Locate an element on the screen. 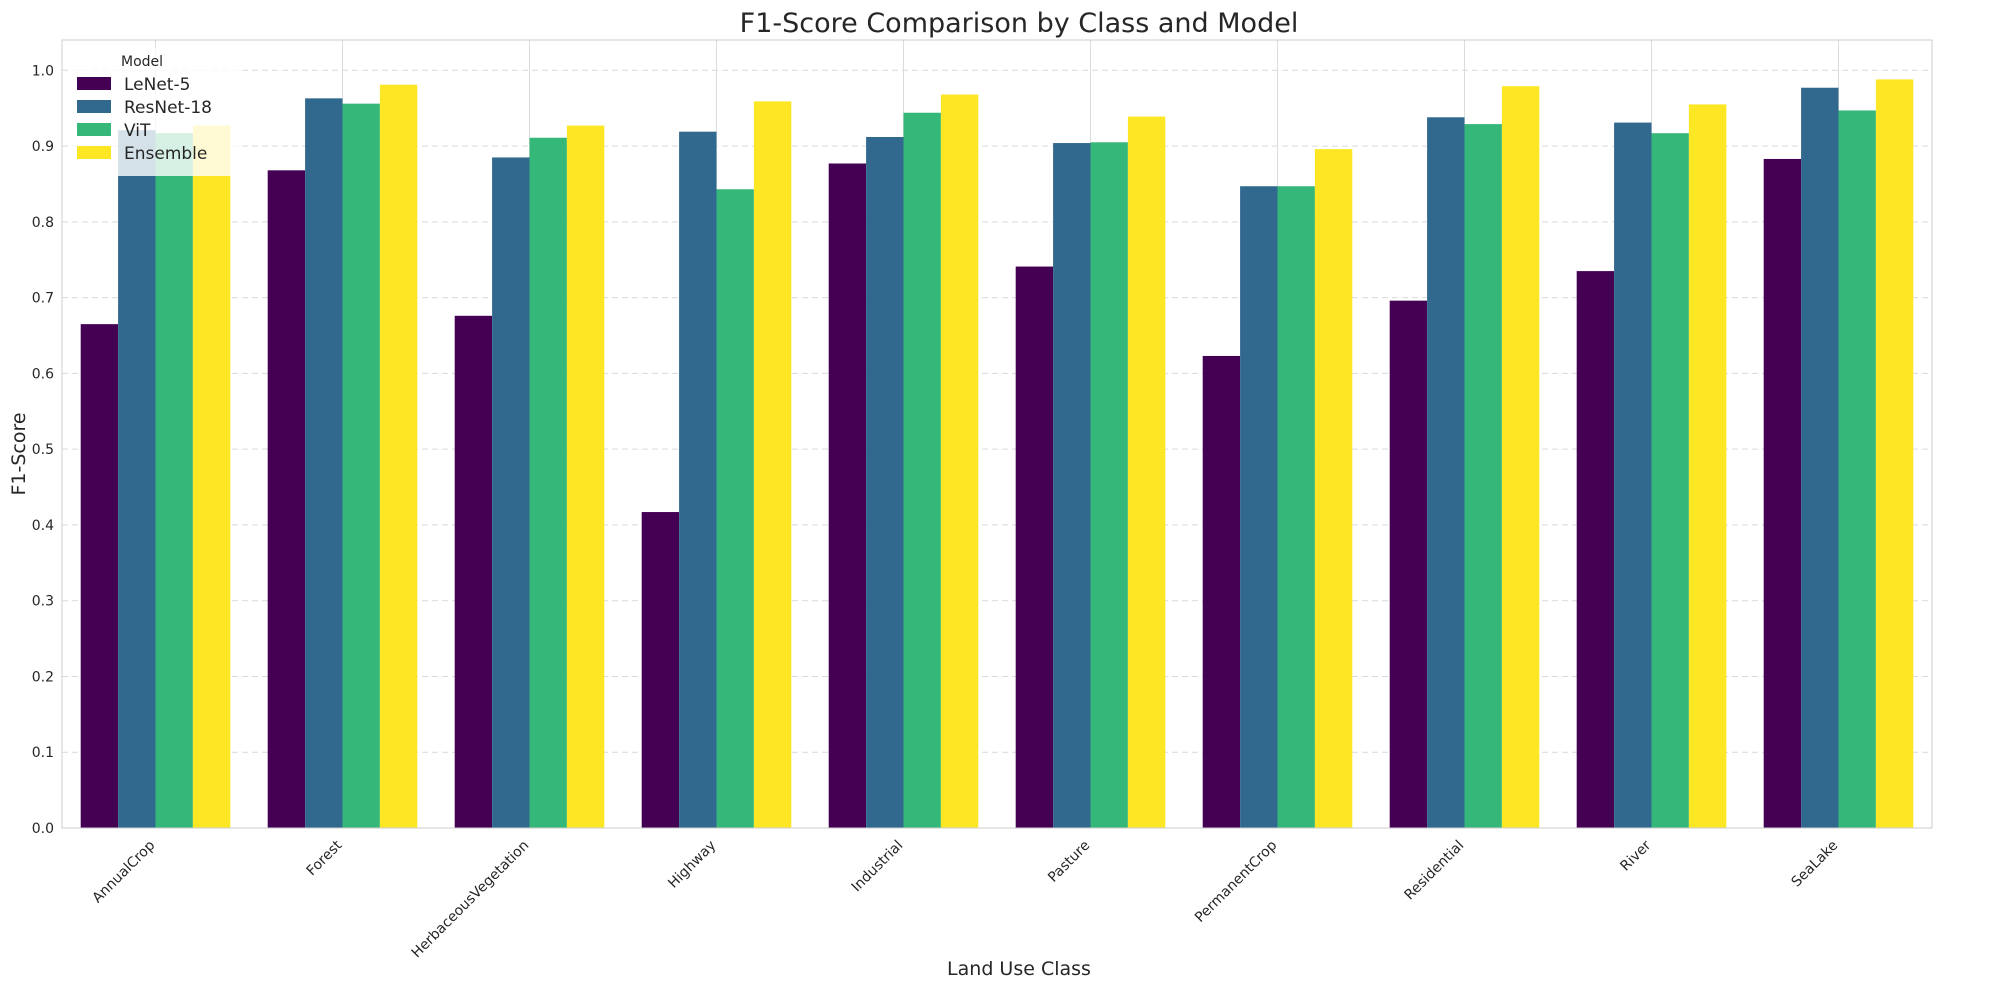 Image resolution: width=1990 pixels, height=989 pixels. y-tick-label: 0.6 is located at coordinates (43, 374).